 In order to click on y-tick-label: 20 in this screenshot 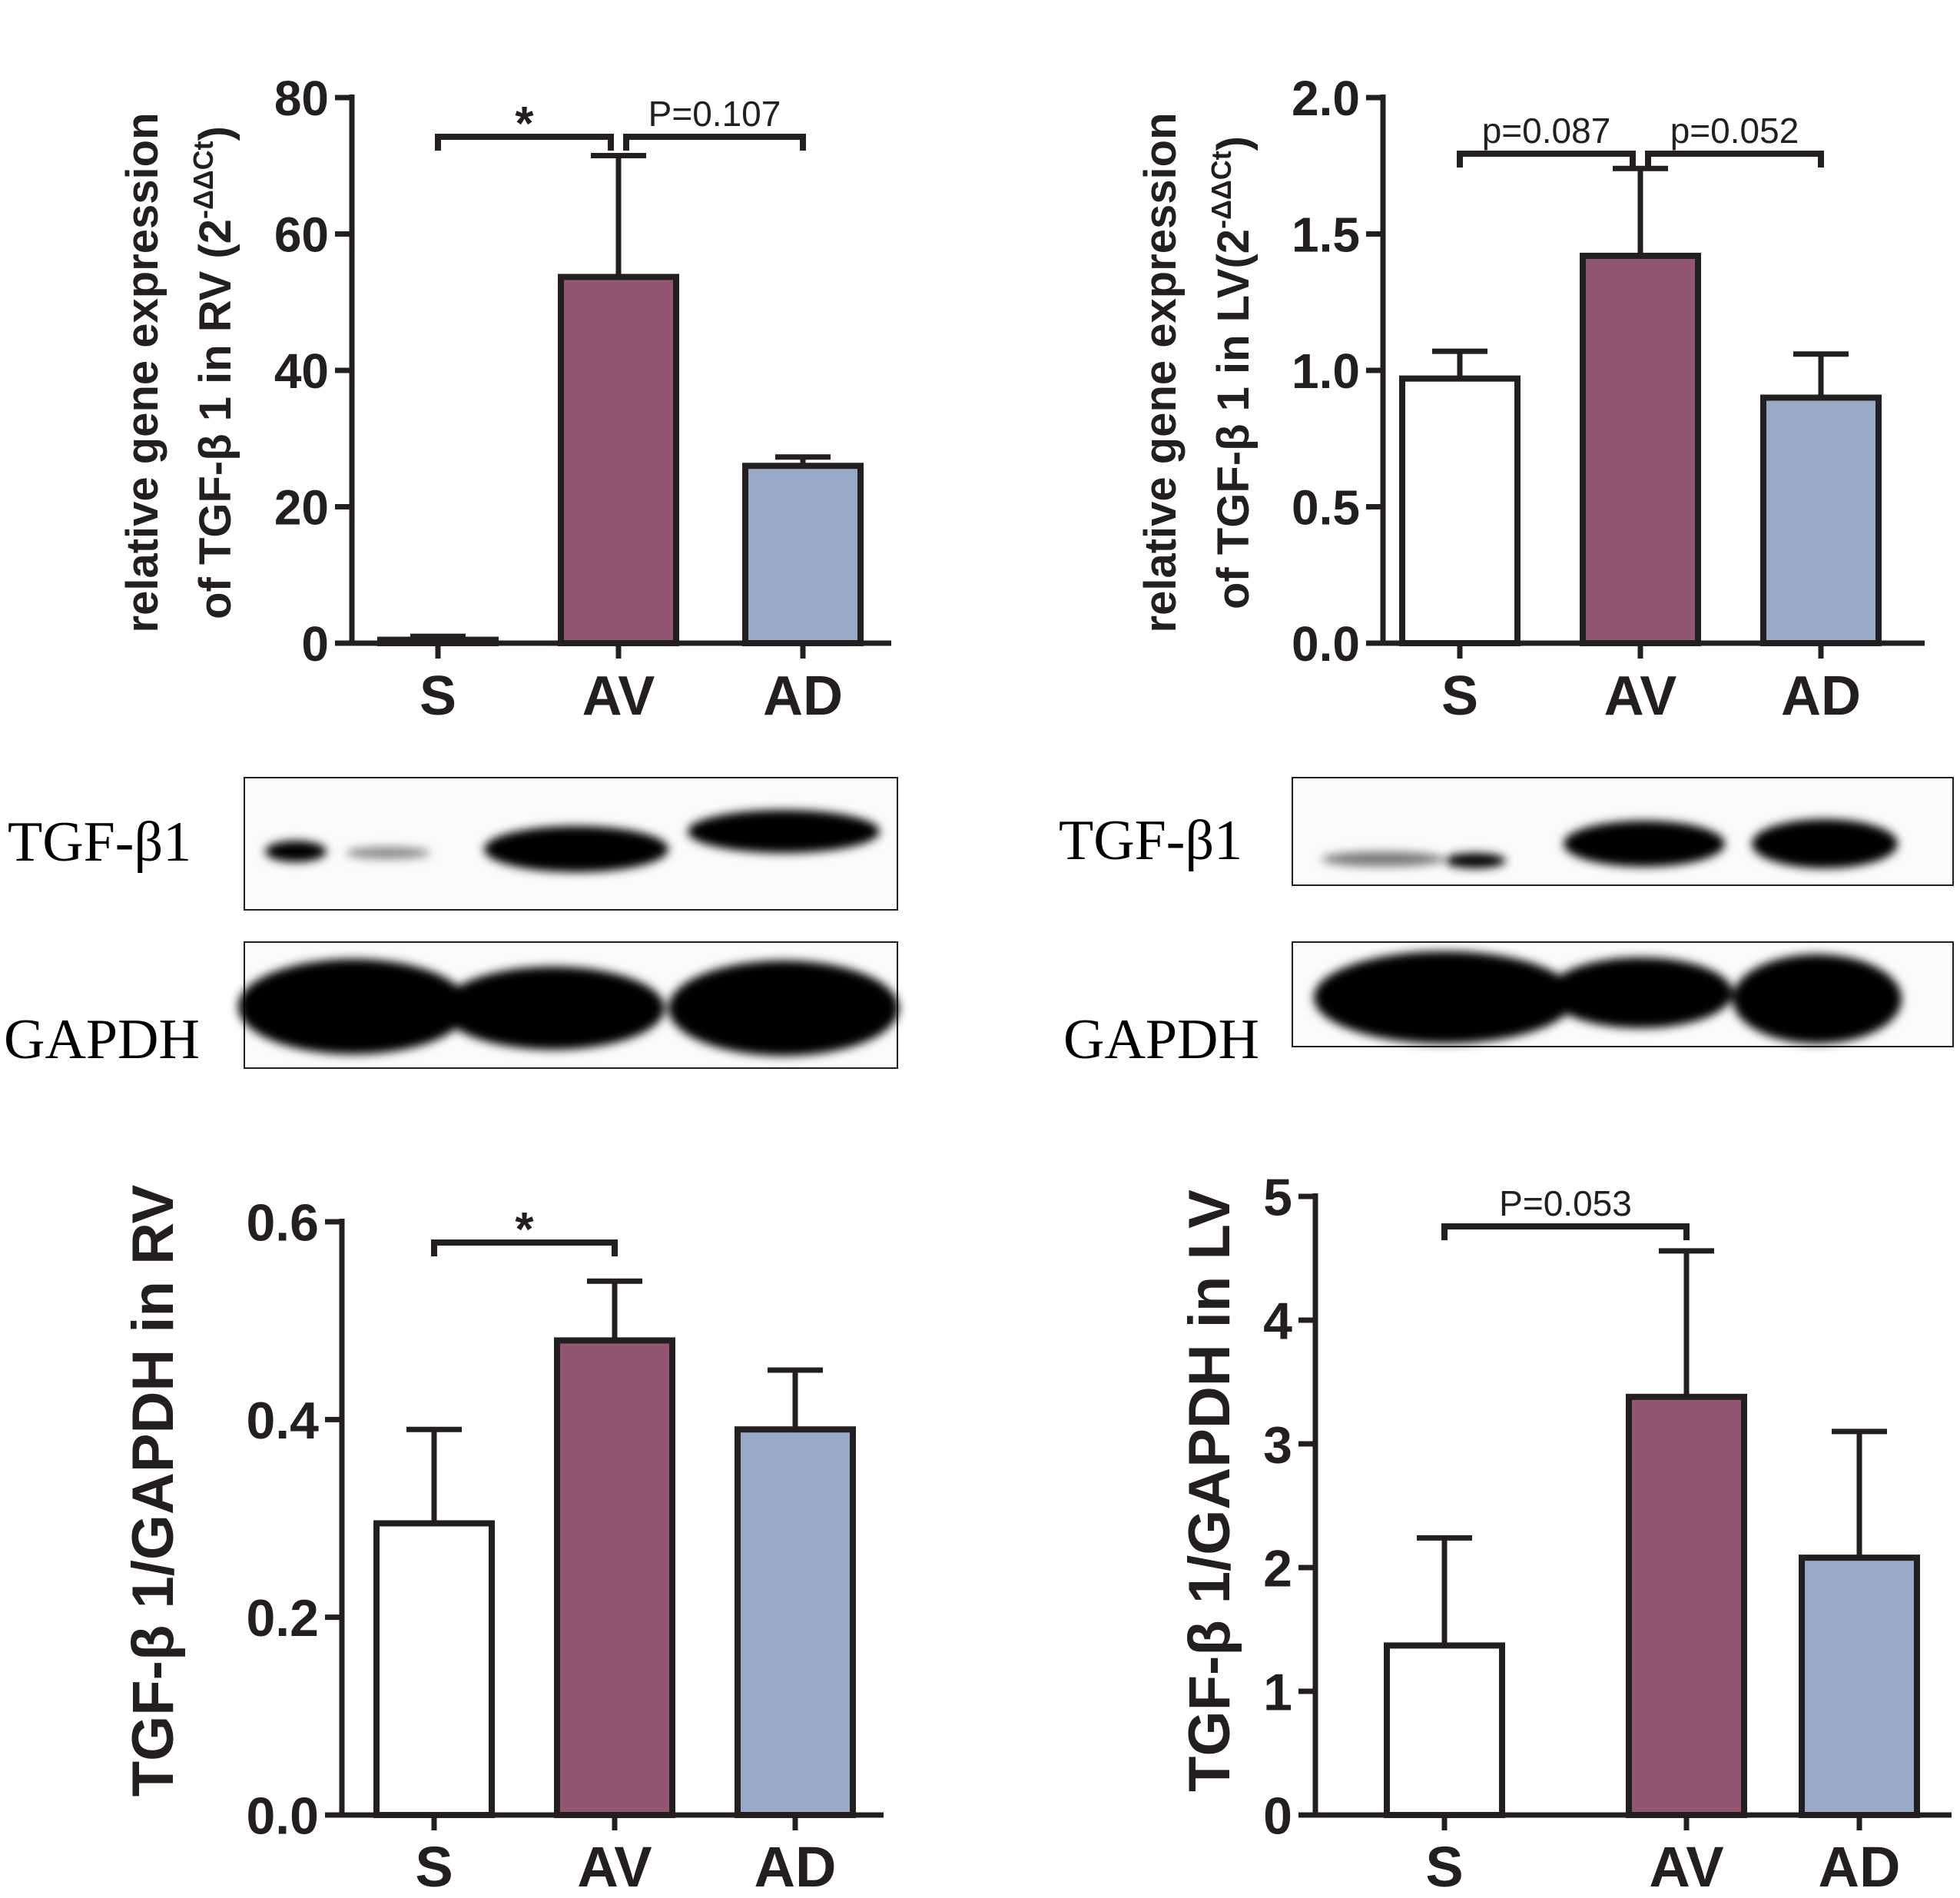, I will do `click(301, 508)`.